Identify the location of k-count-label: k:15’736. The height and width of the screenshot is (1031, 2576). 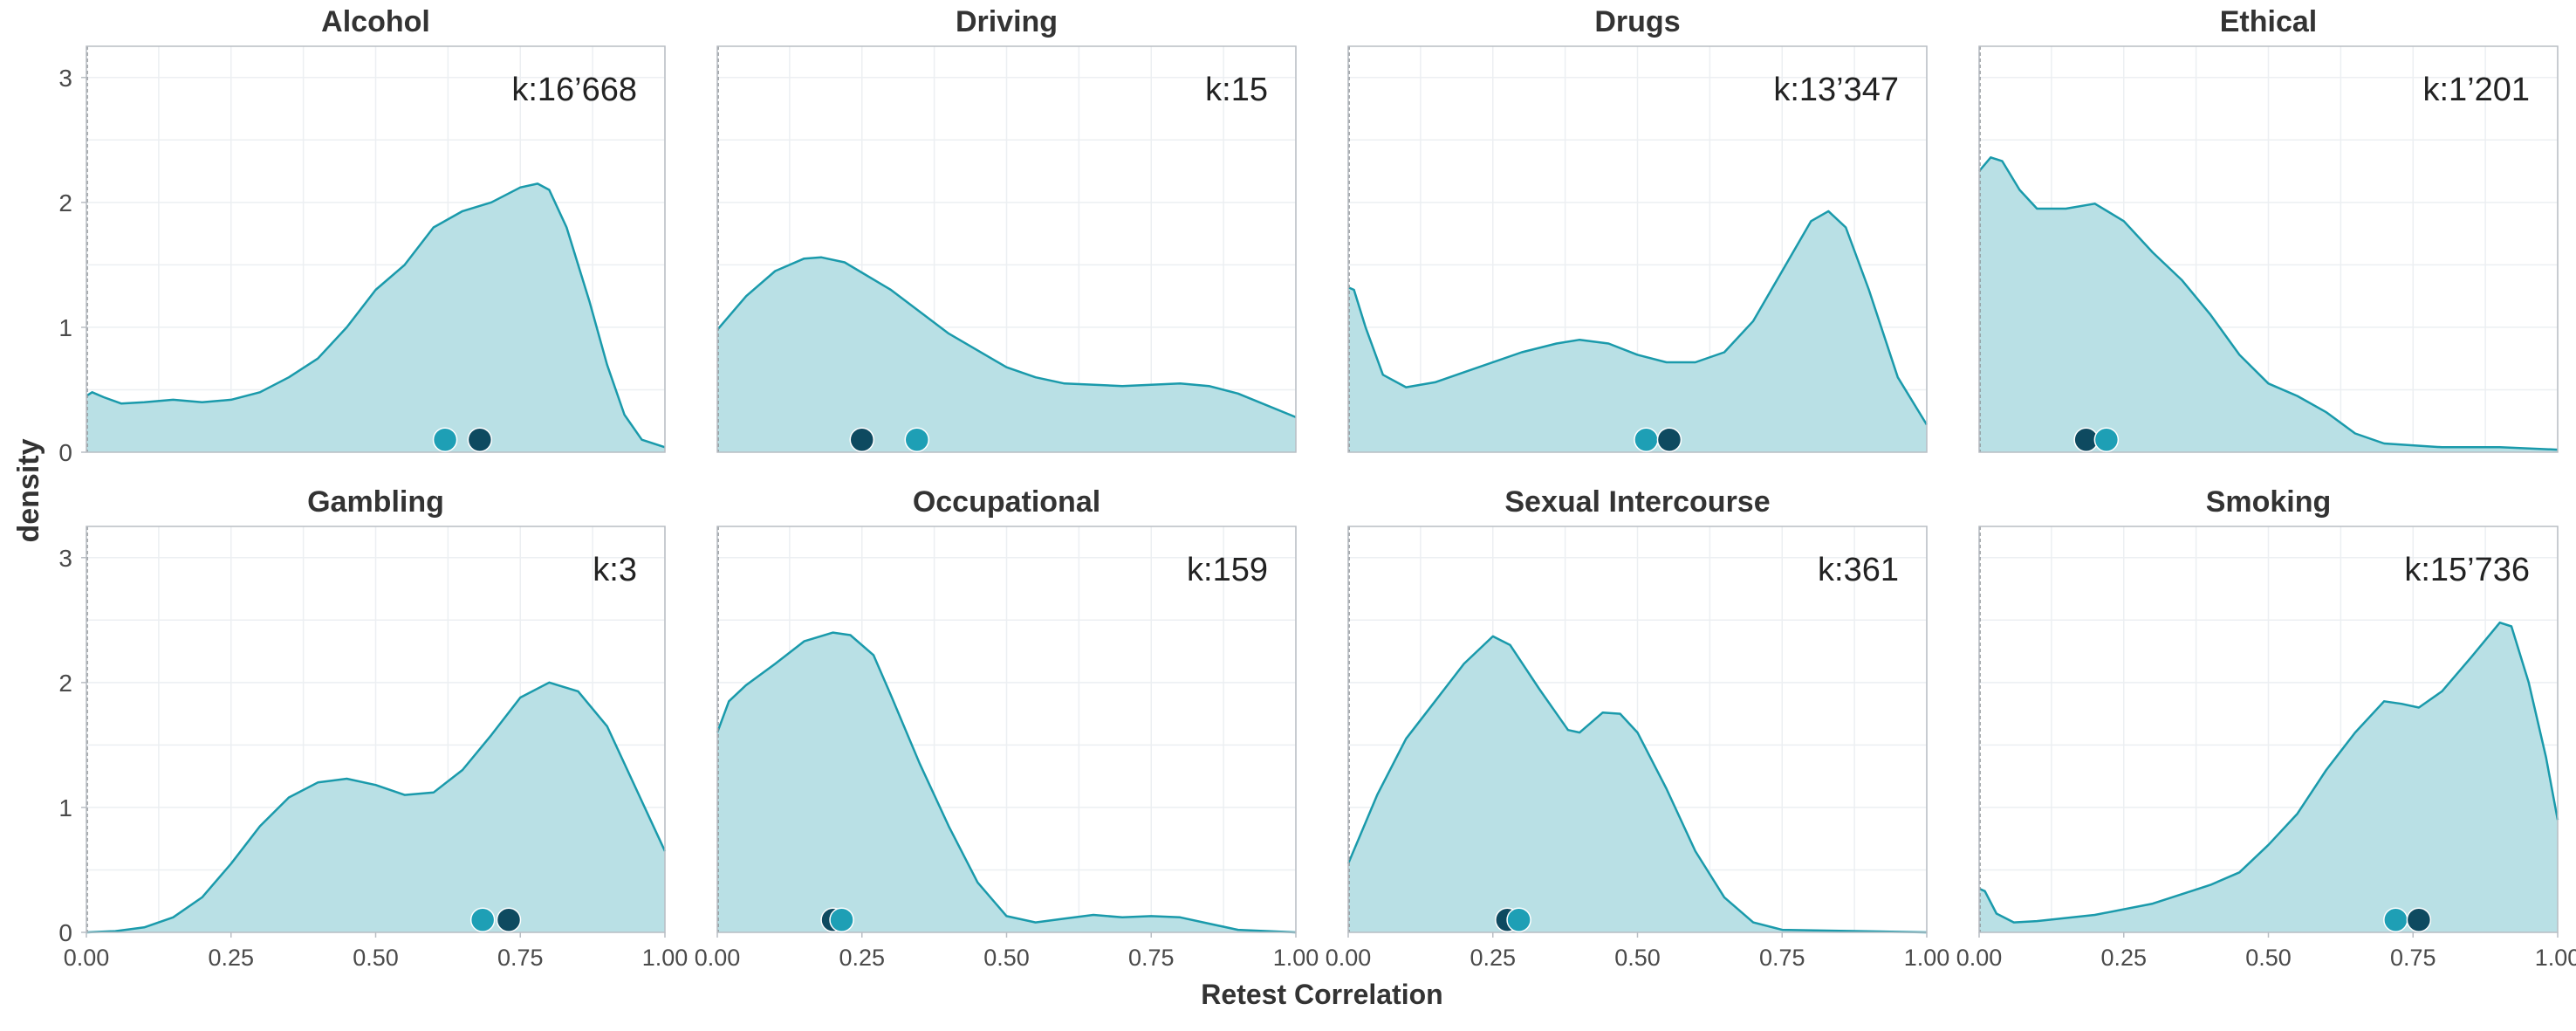
(2467, 570).